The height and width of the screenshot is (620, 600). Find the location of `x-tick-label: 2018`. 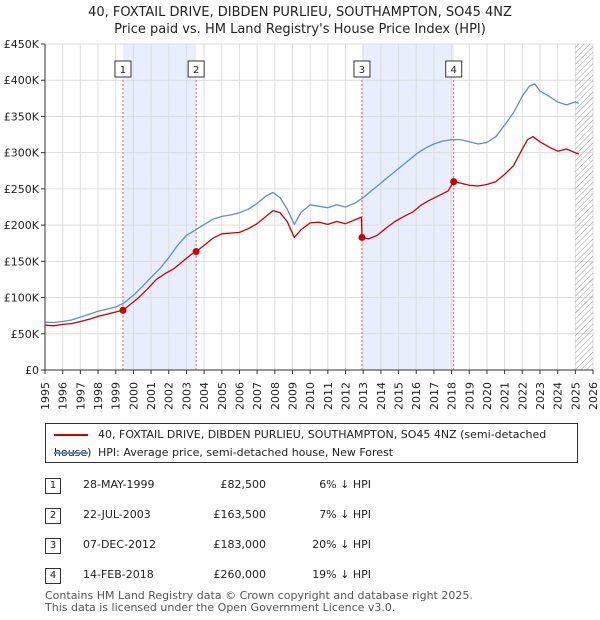

x-tick-label: 2018 is located at coordinates (452, 396).